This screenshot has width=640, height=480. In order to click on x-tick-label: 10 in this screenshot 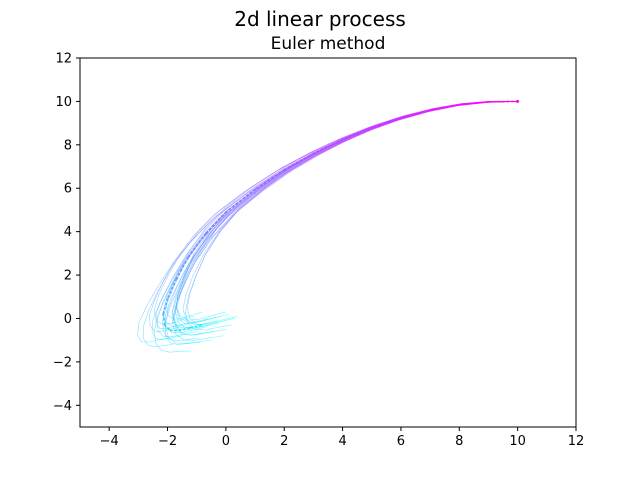, I will do `click(517, 441)`.